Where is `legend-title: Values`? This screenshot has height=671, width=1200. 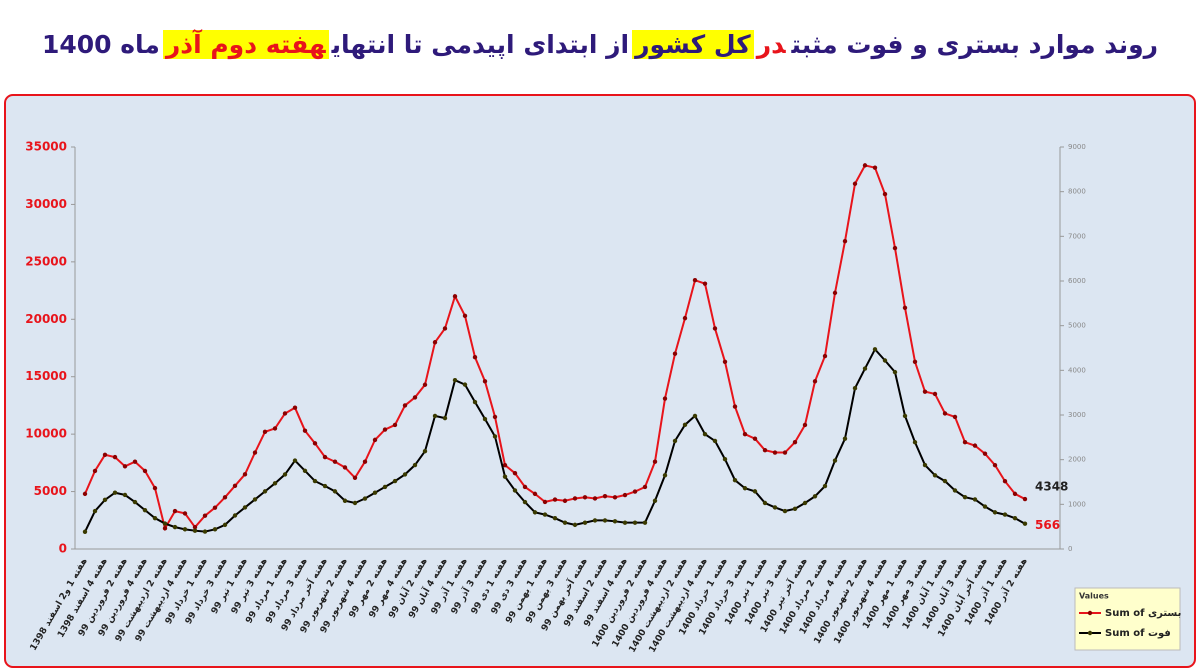 legend-title: Values is located at coordinates (1094, 596).